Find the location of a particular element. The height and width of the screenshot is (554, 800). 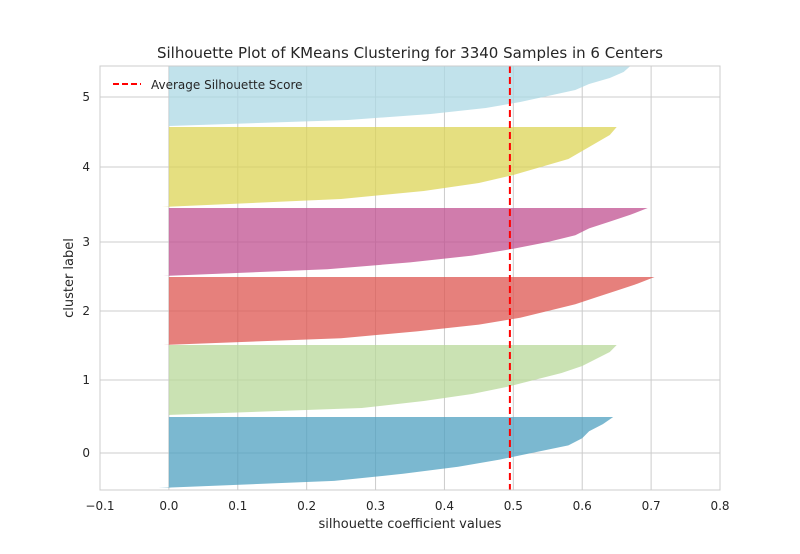

x-tick-label: 0.6 is located at coordinates (582, 506).